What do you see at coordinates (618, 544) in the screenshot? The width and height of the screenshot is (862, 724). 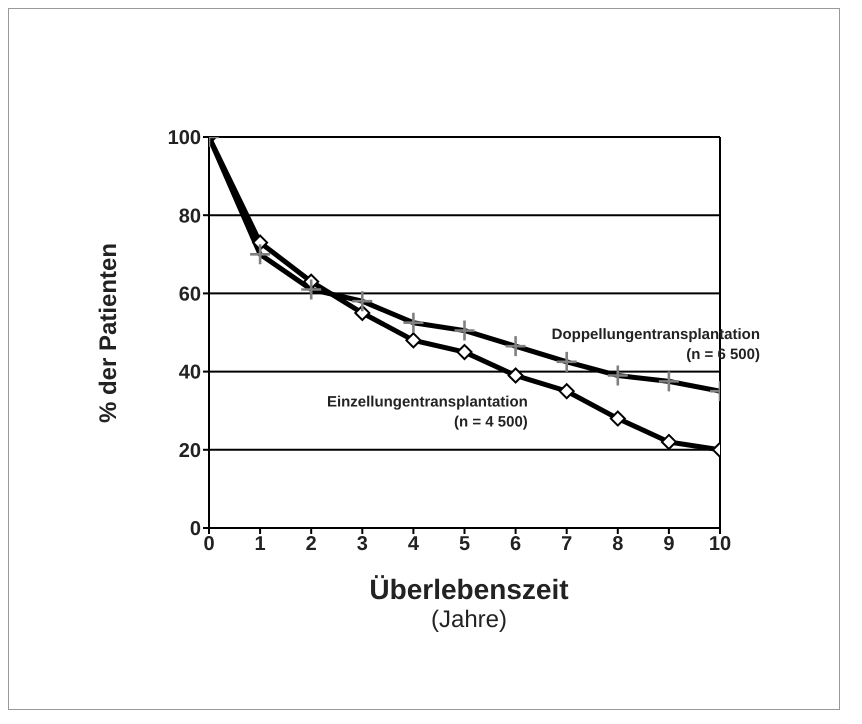 I see `x-tick-label: 8` at bounding box center [618, 544].